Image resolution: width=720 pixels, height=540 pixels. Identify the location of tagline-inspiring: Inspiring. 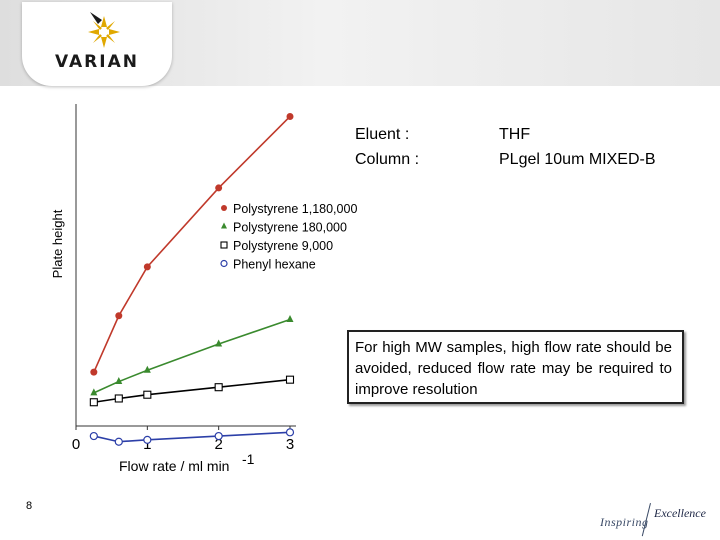
(624, 522).